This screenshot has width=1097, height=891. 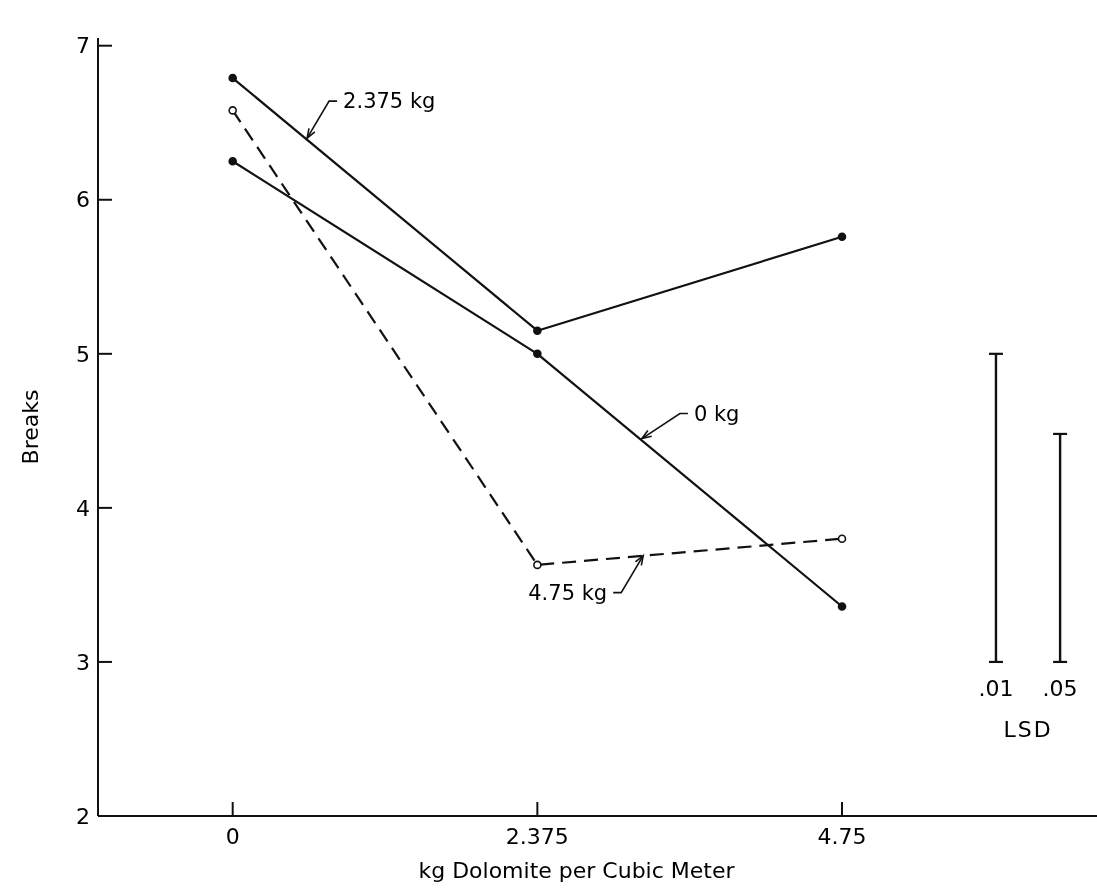 I want to click on x-tick-label: 4.75, so click(x=842, y=836).